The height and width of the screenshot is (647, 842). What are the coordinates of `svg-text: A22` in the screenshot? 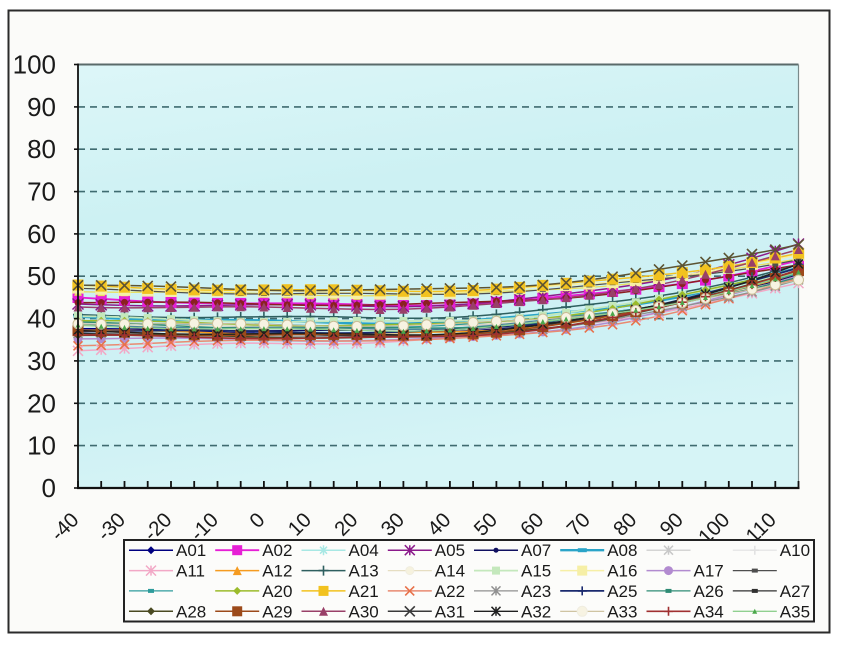 It's located at (450, 591).